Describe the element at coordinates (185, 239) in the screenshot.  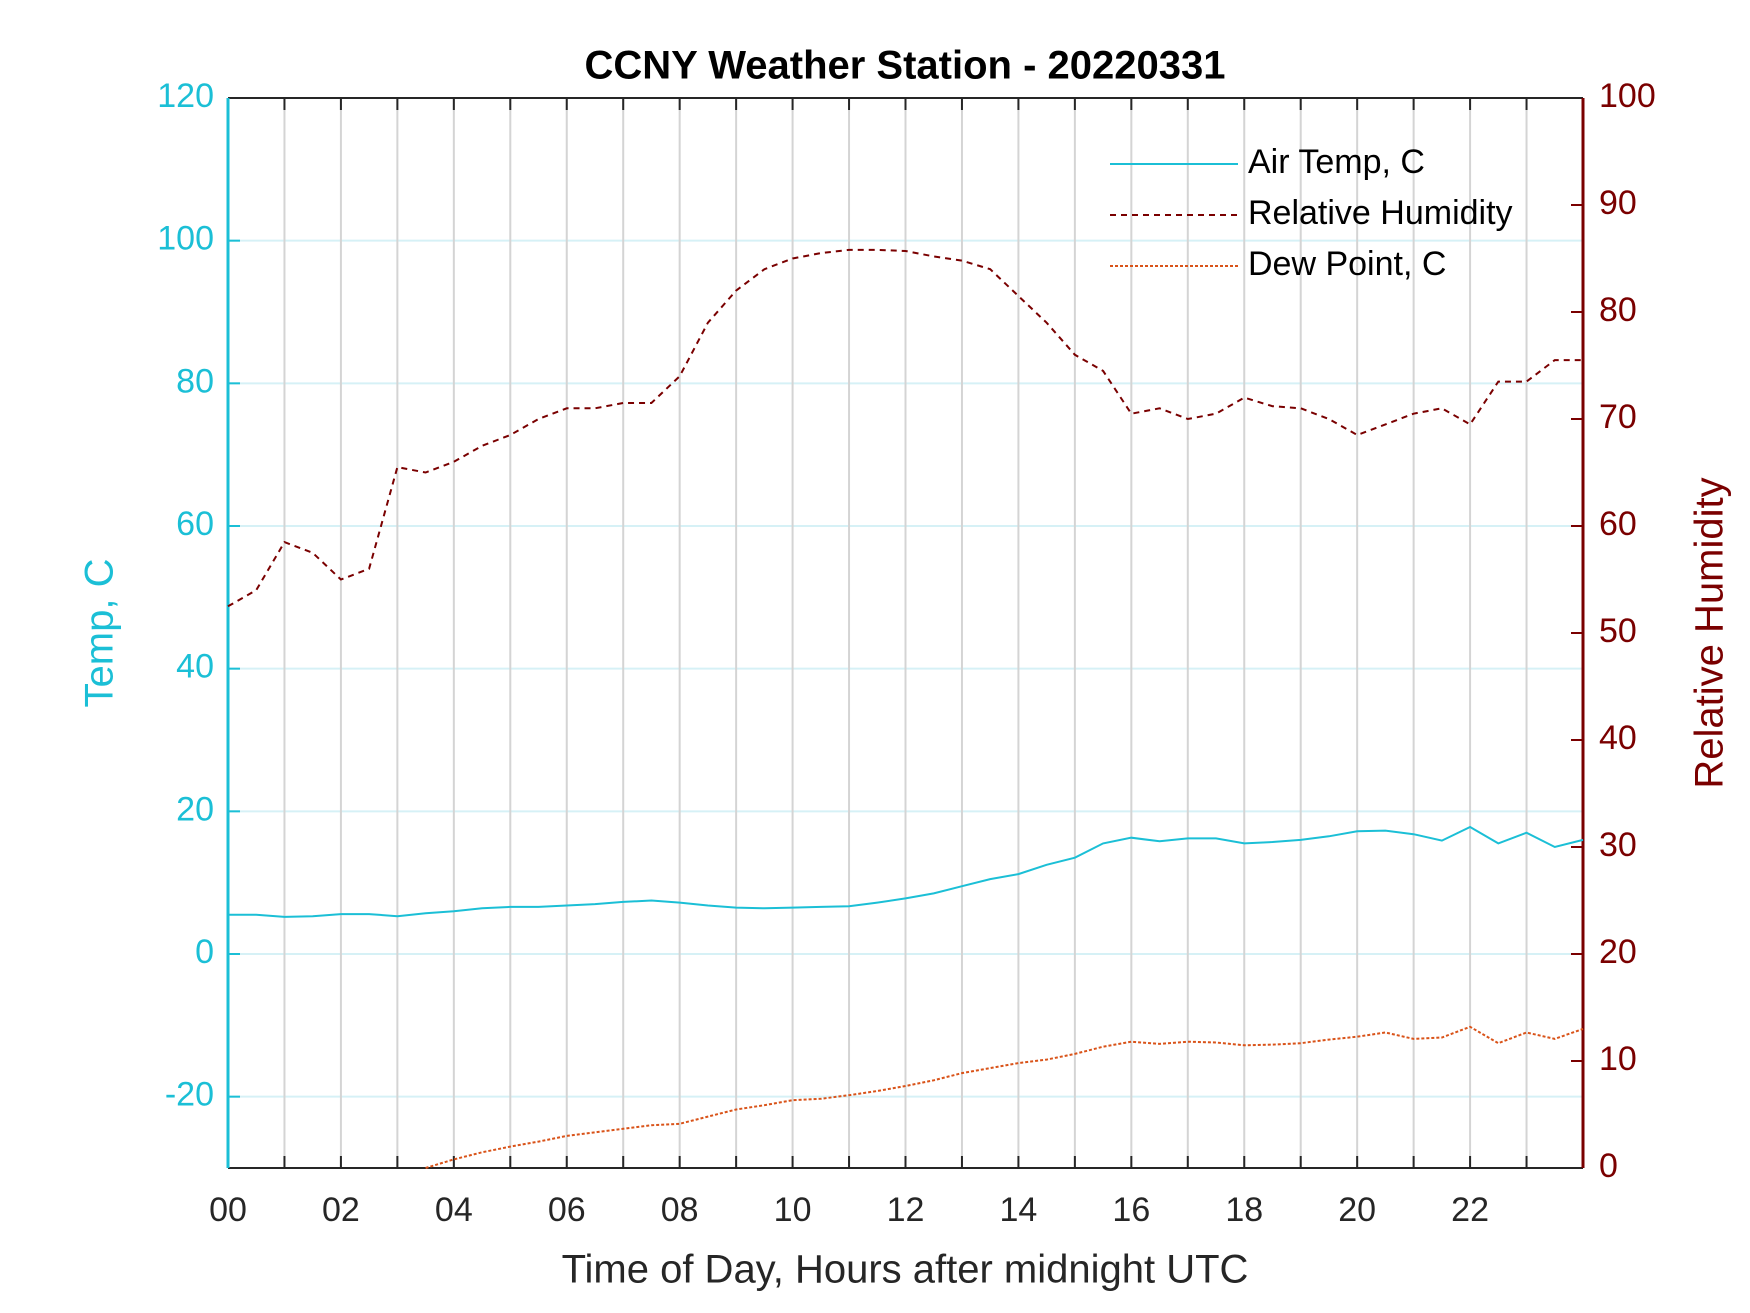
I see `y-tick-label: 100` at that location.